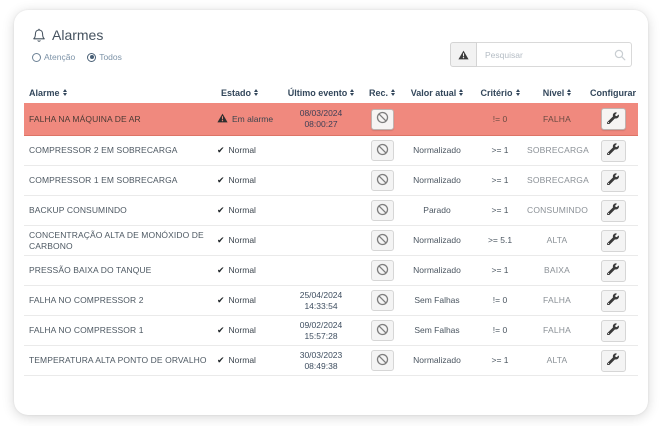 This screenshot has width=663, height=426. Describe the element at coordinates (104, 57) in the screenshot. I see `filter-radio-todos: Todos` at that location.